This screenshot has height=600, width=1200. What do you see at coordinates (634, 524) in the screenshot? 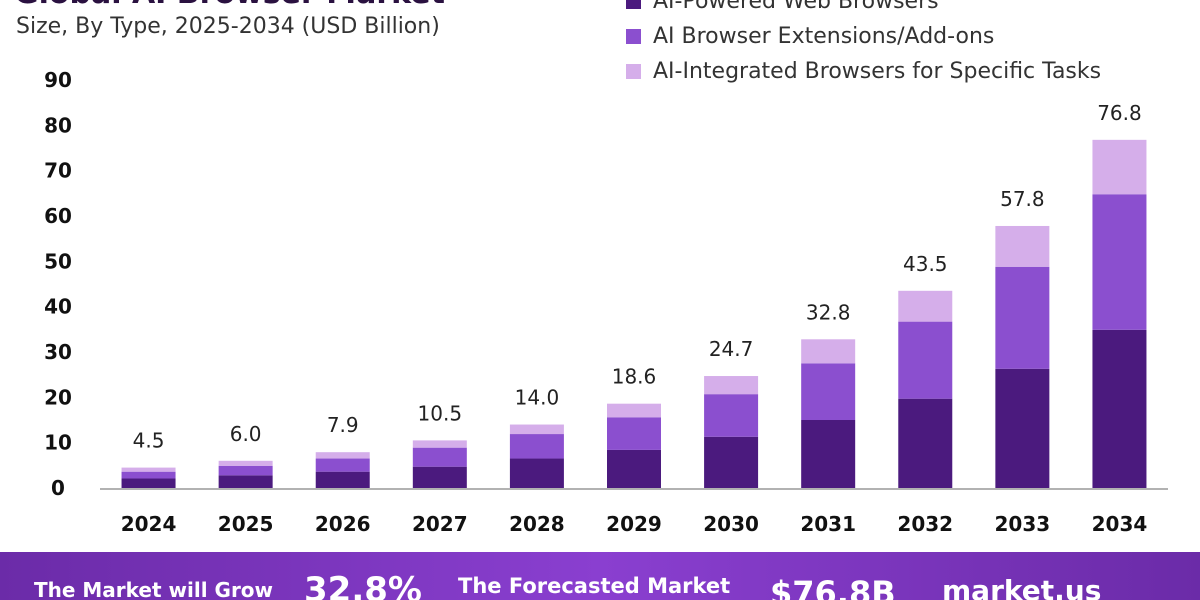
I see `x-tick-label-2029: 2029` at bounding box center [634, 524].